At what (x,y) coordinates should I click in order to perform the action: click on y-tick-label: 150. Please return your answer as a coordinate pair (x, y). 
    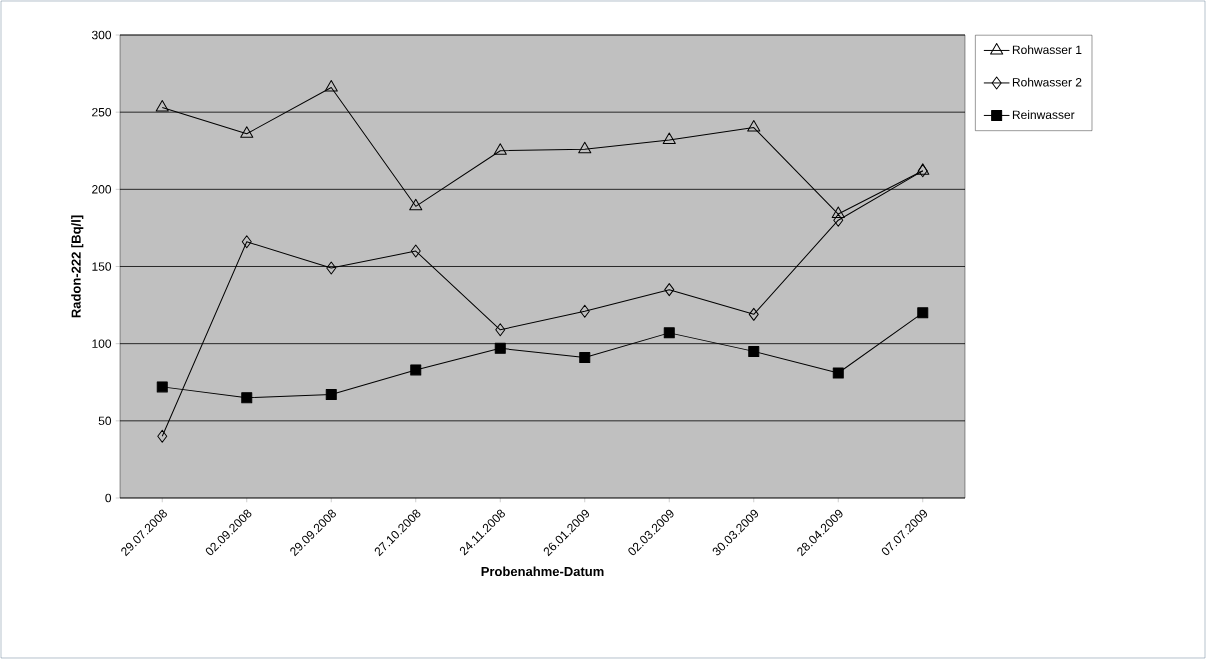
    Looking at the image, I should click on (102, 266).